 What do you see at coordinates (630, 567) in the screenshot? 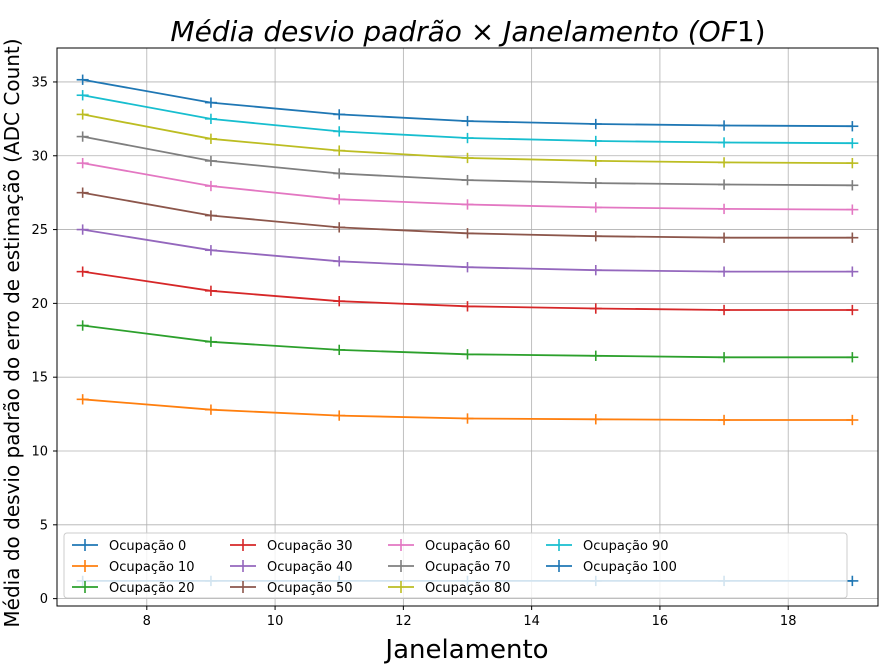
I see `legend-label: Ocupação 100` at bounding box center [630, 567].